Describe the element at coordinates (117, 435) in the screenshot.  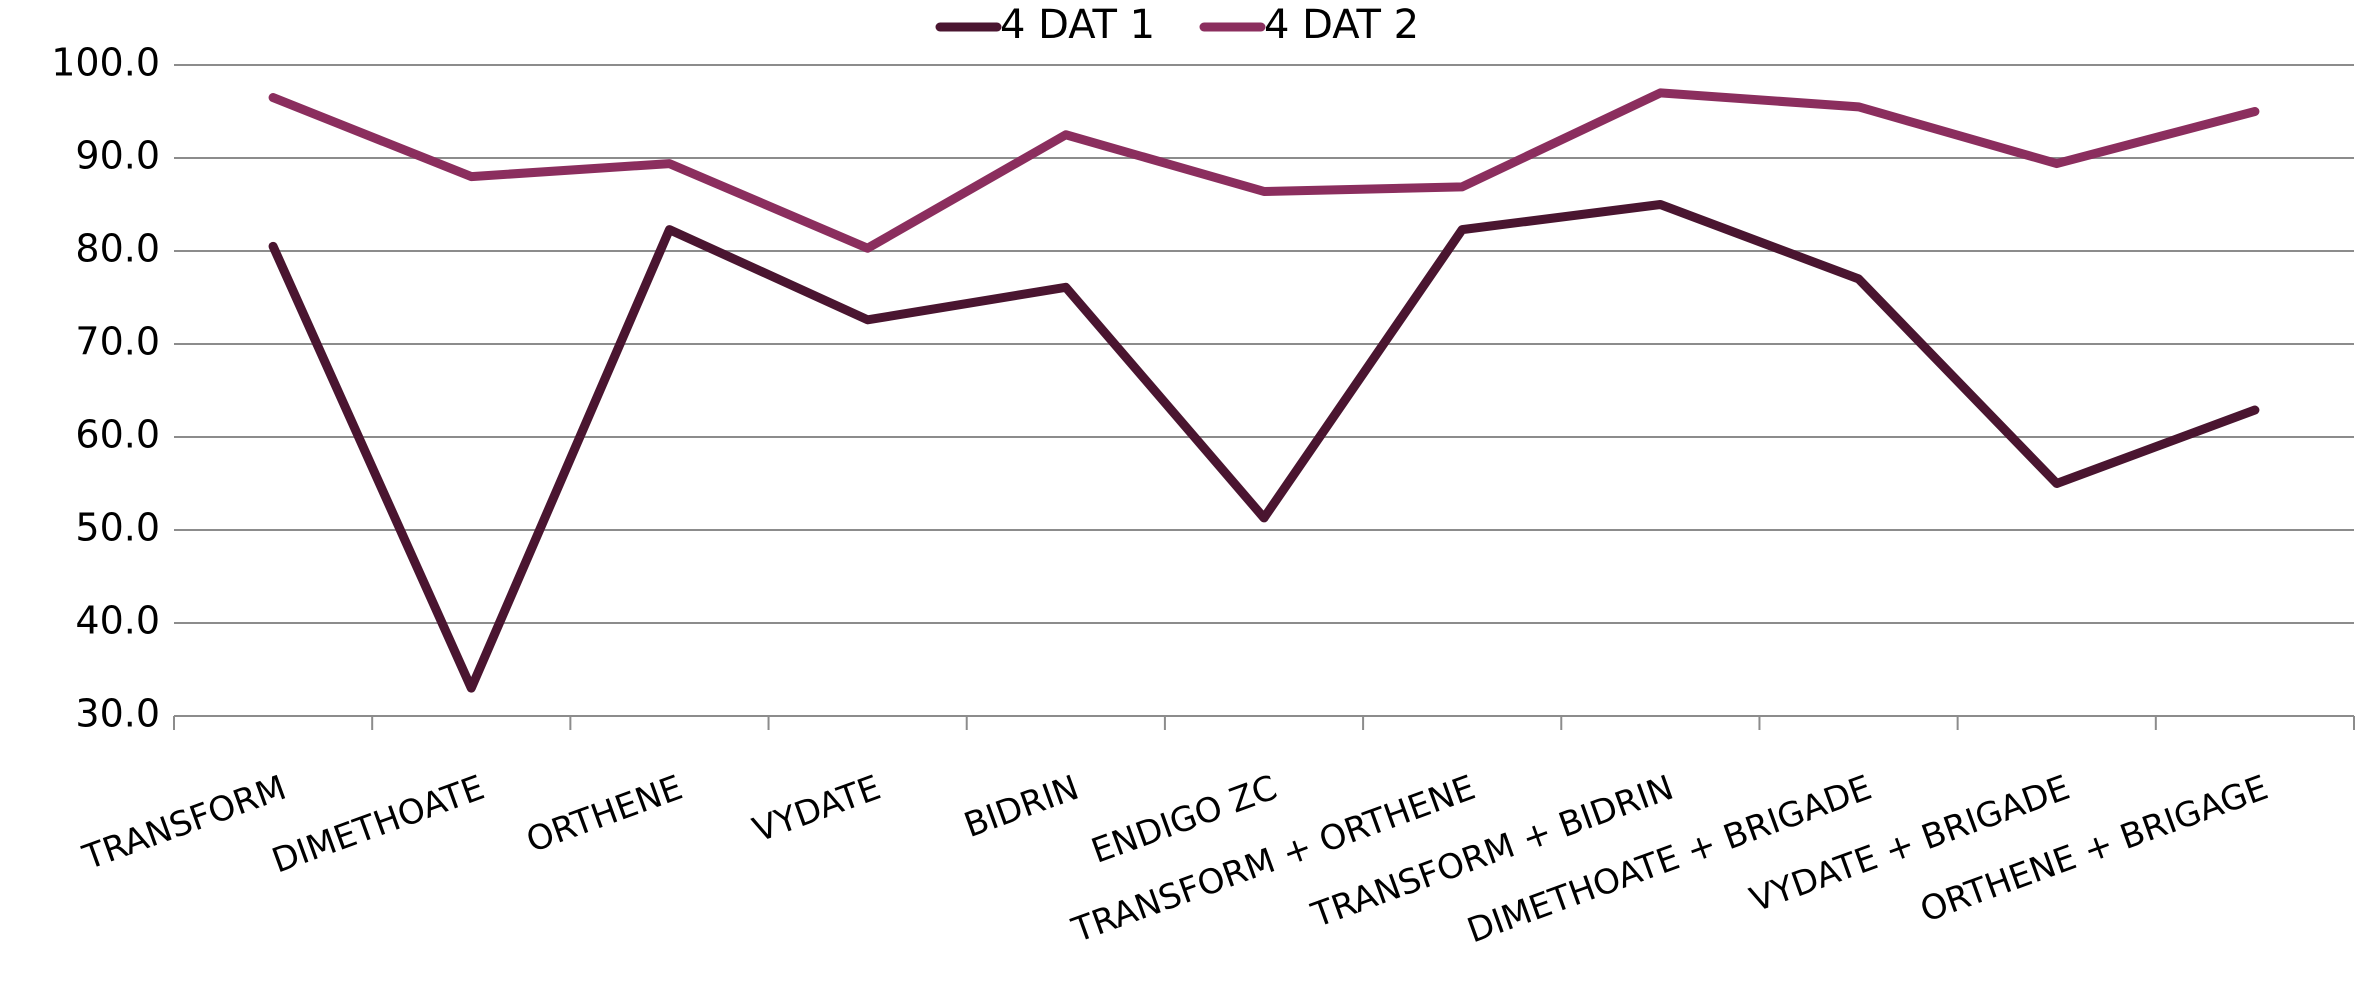
I see `y-tick-label: 60.0` at that location.